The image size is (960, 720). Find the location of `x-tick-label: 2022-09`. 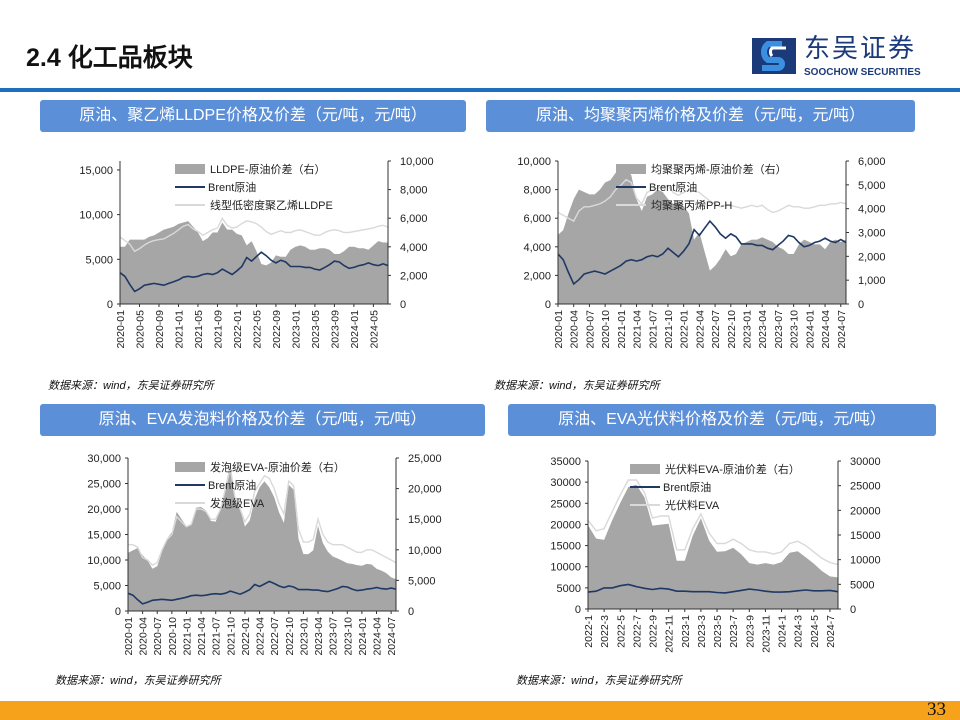

x-tick-label: 2022-09 is located at coordinates (277, 329).